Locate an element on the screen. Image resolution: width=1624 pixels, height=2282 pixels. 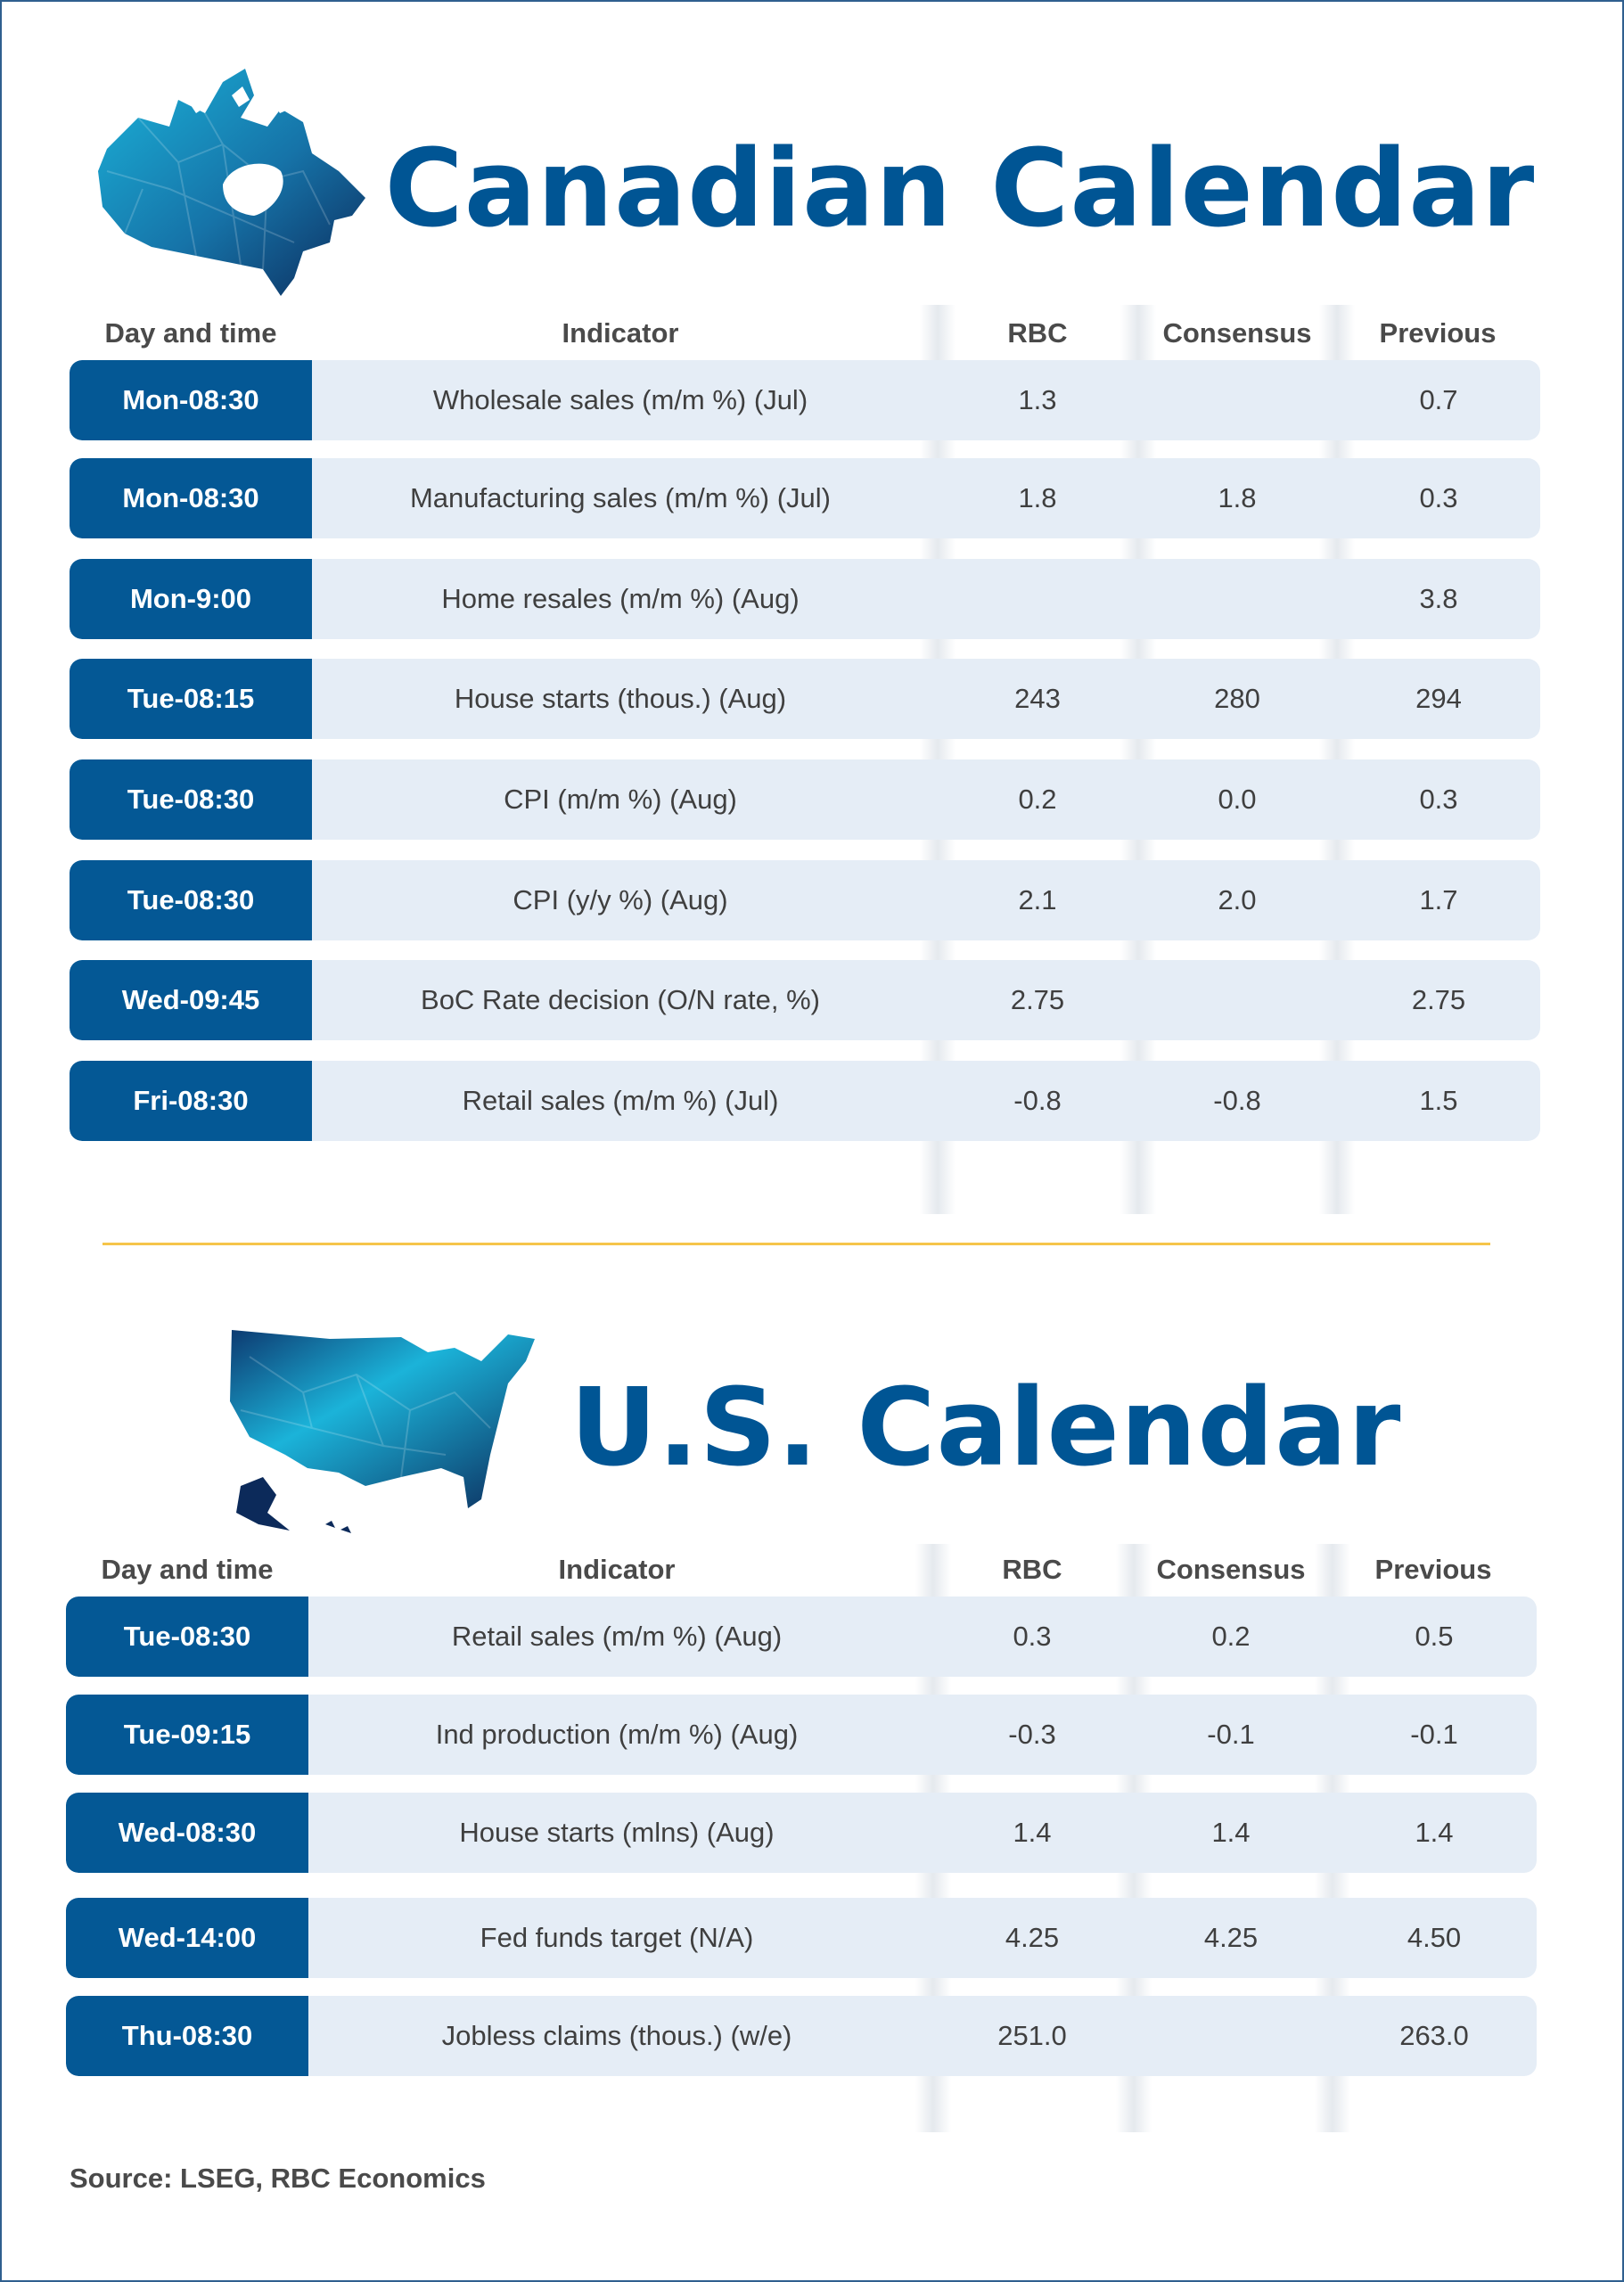
previous-cell: 0.5 is located at coordinates (1434, 1636).